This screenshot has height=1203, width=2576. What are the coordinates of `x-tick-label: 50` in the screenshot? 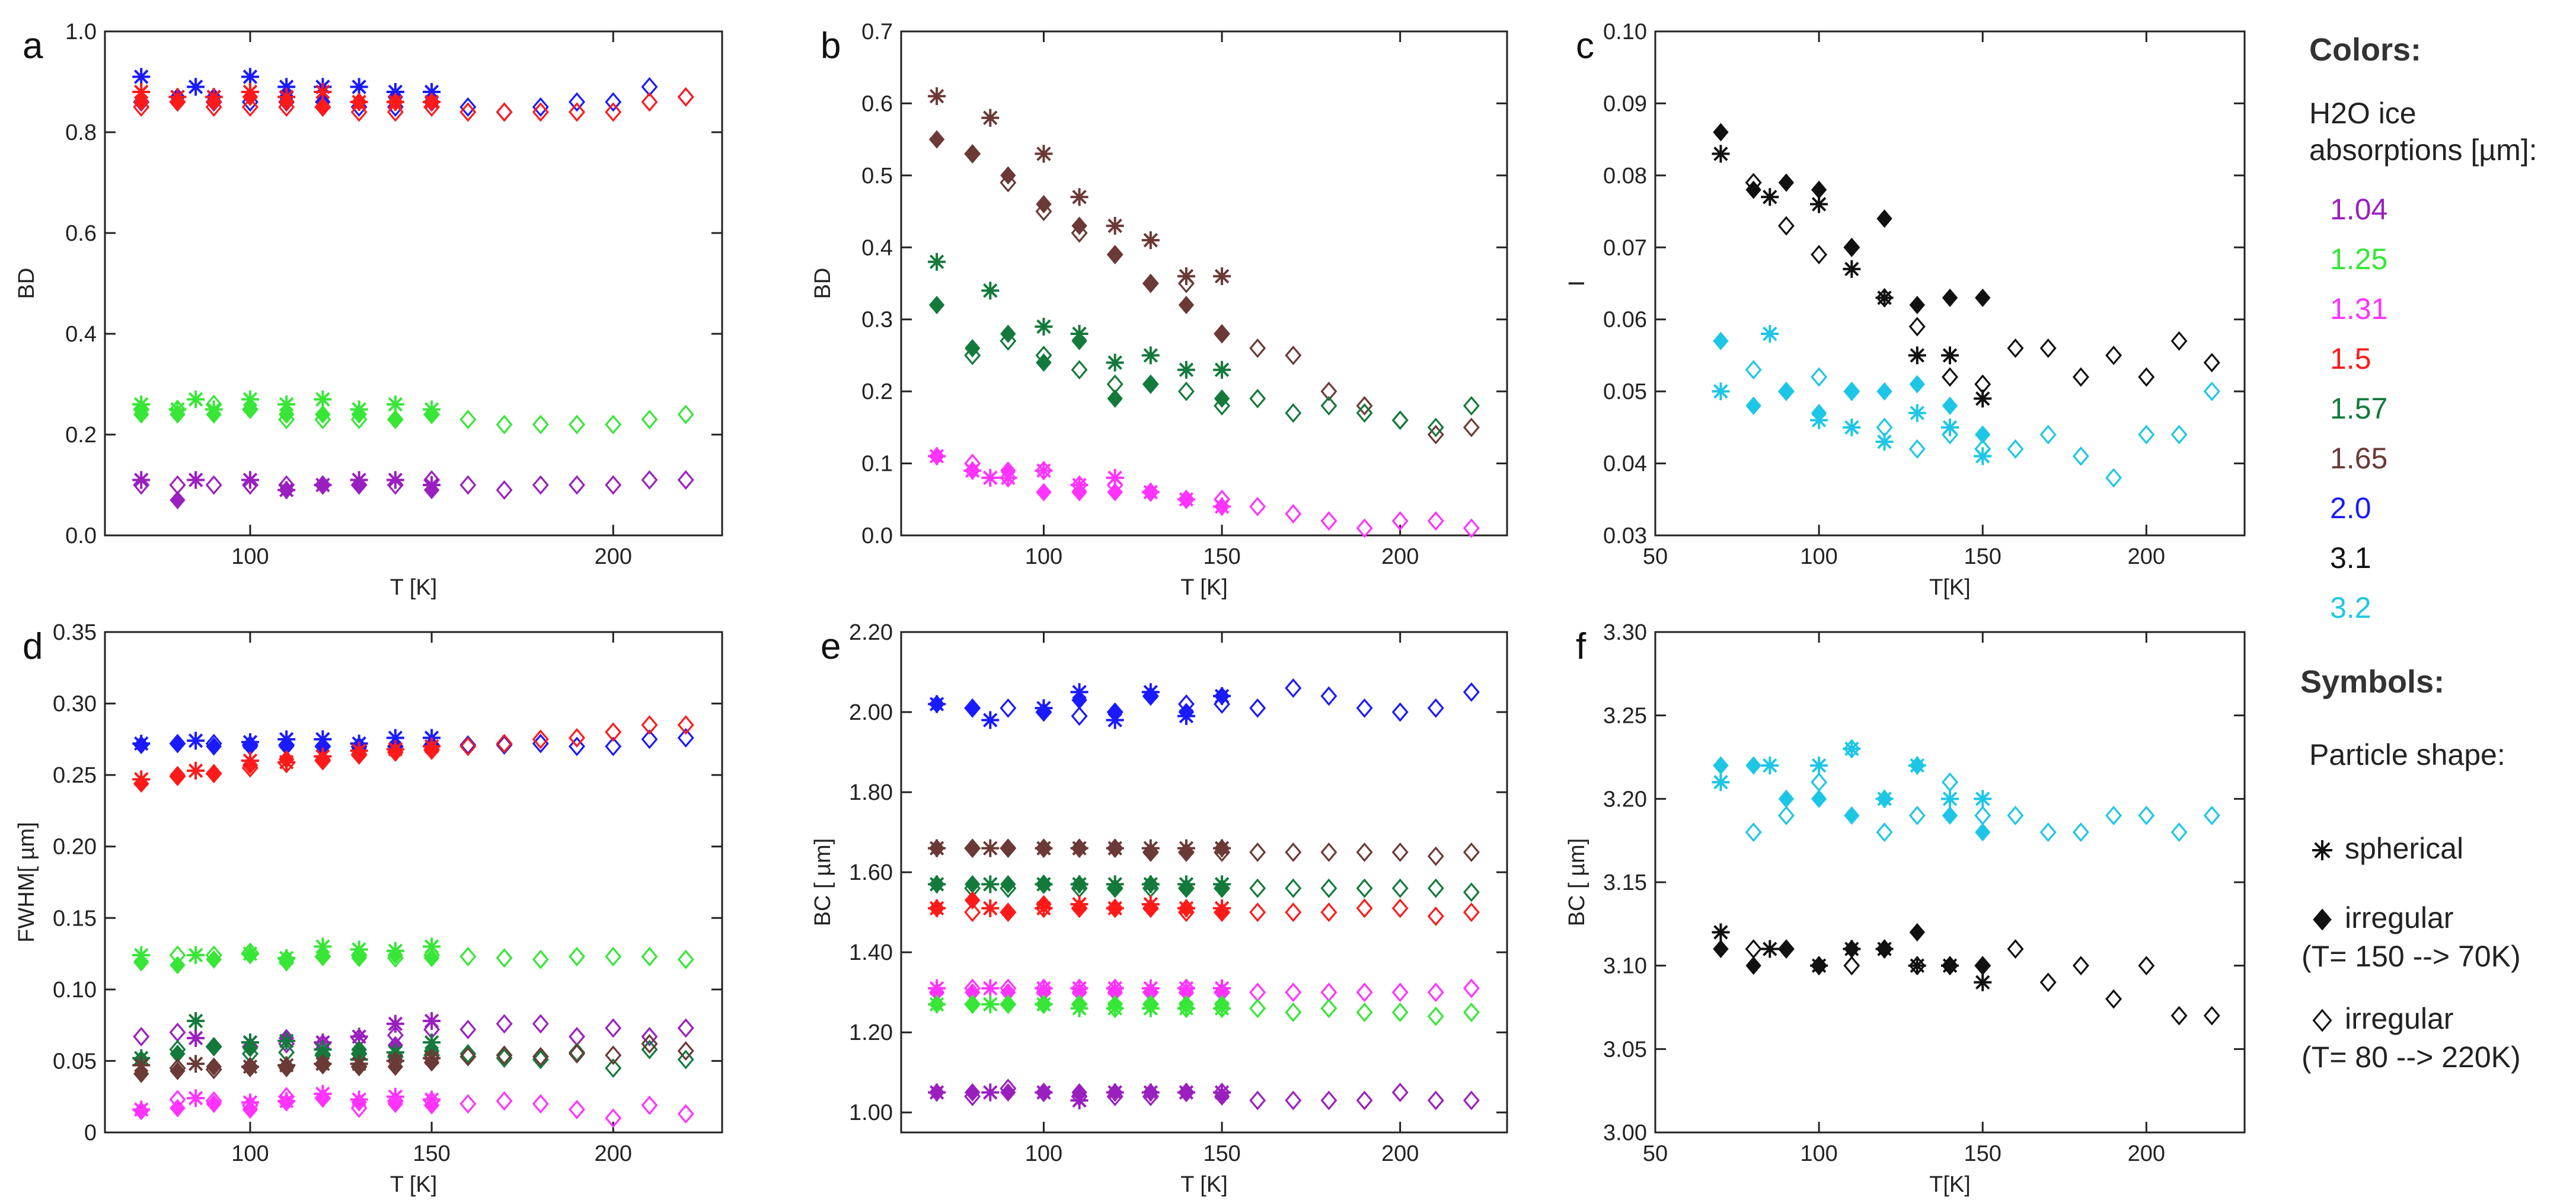 It's located at (1655, 1153).